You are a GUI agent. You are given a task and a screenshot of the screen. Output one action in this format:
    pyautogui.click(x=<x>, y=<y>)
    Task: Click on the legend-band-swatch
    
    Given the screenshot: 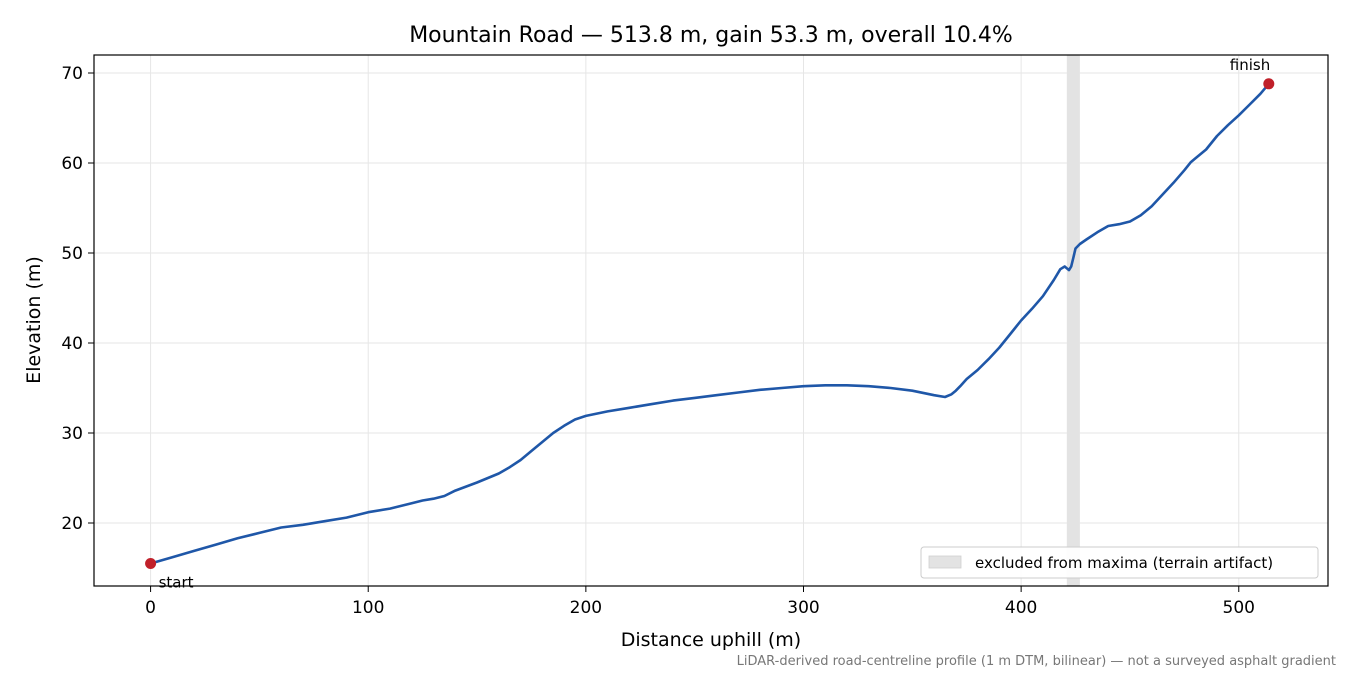 What is the action you would take?
    pyautogui.click(x=945, y=562)
    